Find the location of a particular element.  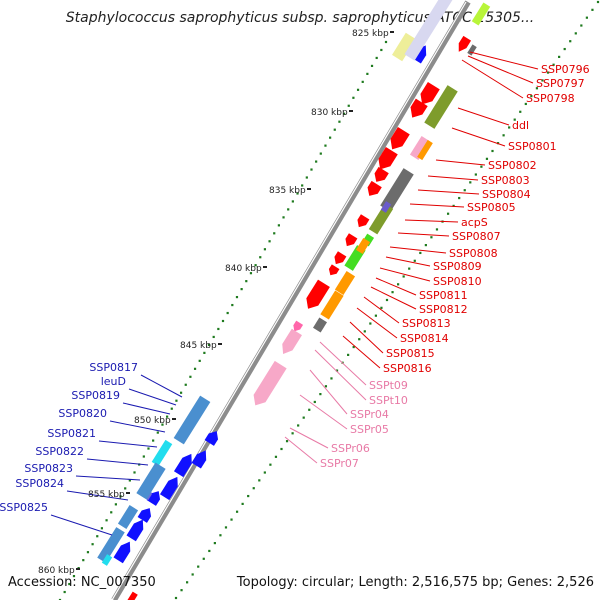

label-left: SSP0819 is located at coordinates (95, 395).